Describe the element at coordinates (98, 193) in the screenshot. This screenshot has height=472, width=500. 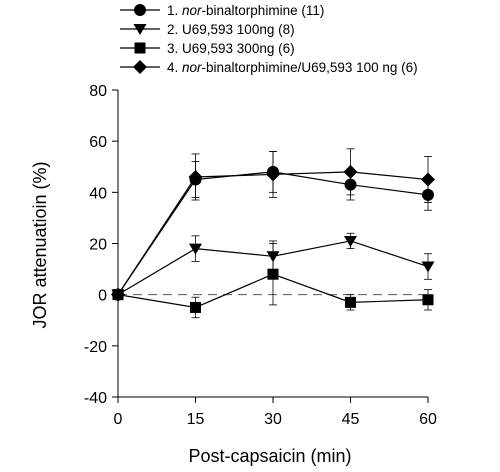
I see `y-tick-label: 40` at that location.